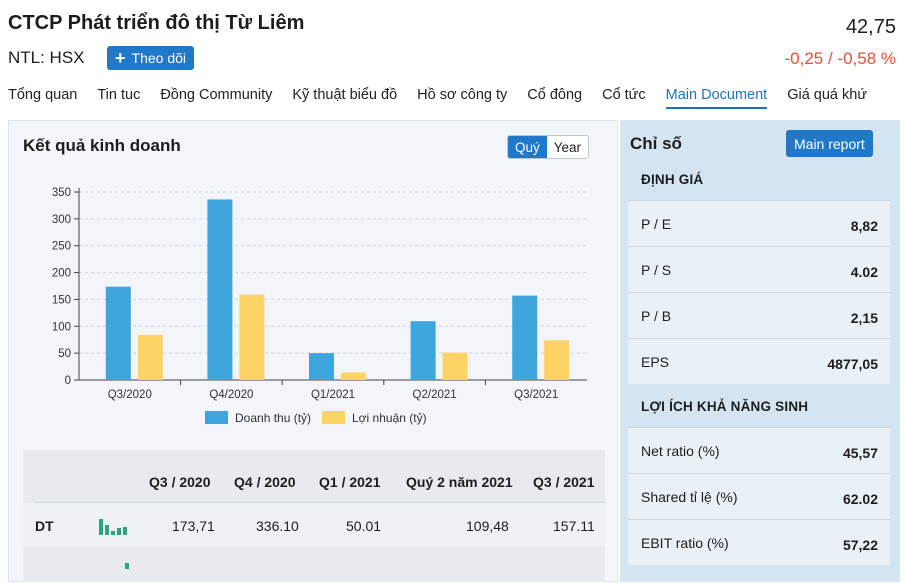 The height and width of the screenshot is (585, 908). Describe the element at coordinates (759, 269) in the screenshot. I see `metric-row: P / S 4.02` at that location.